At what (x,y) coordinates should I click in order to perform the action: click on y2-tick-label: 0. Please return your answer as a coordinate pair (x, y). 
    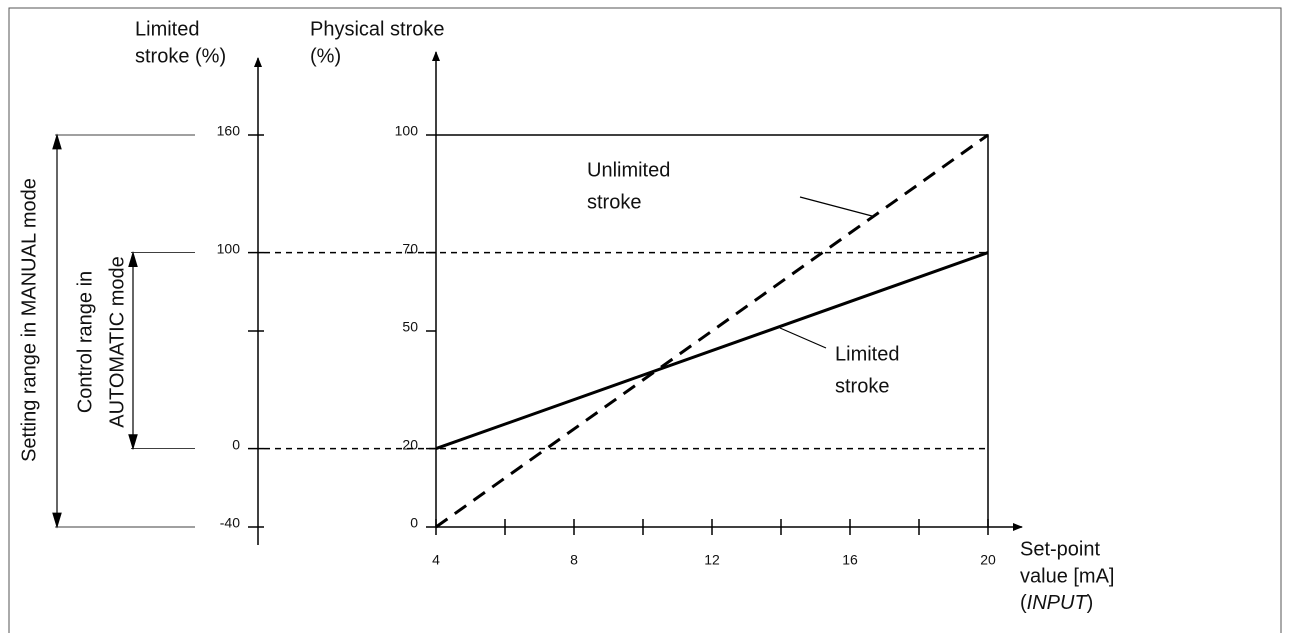
    Looking at the image, I should click on (236, 444).